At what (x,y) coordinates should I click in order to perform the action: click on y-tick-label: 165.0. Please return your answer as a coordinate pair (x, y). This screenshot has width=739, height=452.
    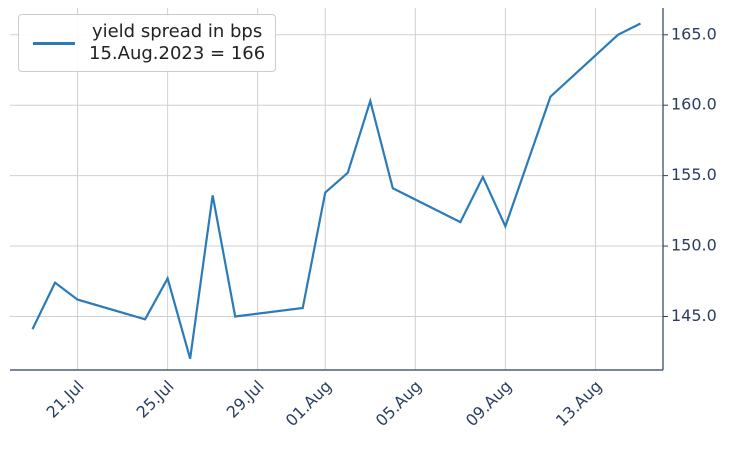
    Looking at the image, I should click on (694, 33).